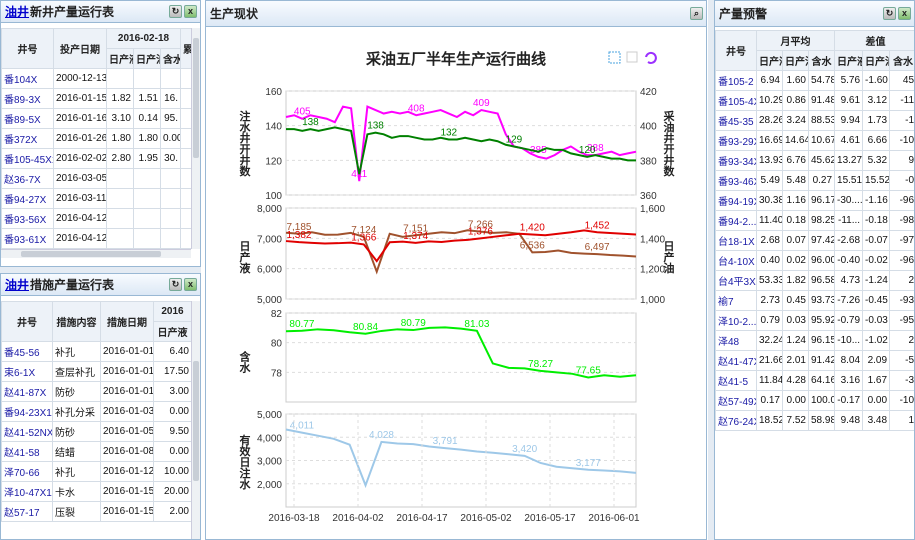 Image resolution: width=915 pixels, height=540 pixels. What do you see at coordinates (27, 198) in the screenshot?
I see `well-link: 番94-27X` at bounding box center [27, 198].